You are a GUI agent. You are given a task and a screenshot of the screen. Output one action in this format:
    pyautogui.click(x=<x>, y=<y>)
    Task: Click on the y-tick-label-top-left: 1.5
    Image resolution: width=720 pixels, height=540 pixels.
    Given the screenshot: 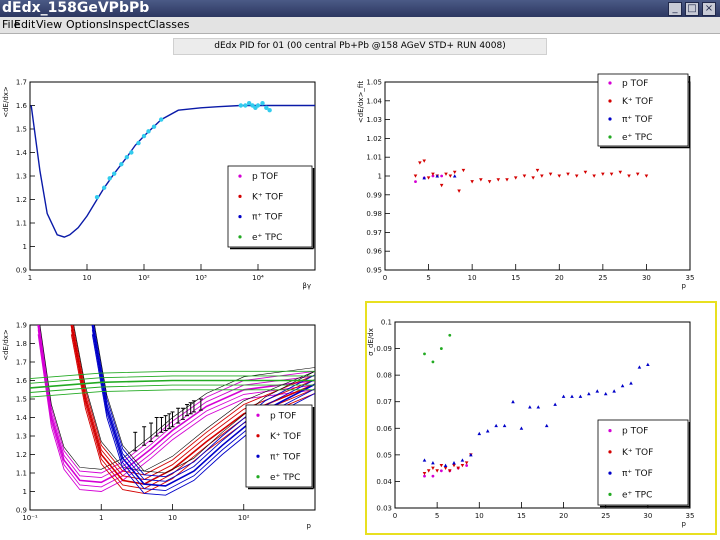 What is the action you would take?
    pyautogui.click(x=21, y=130)
    